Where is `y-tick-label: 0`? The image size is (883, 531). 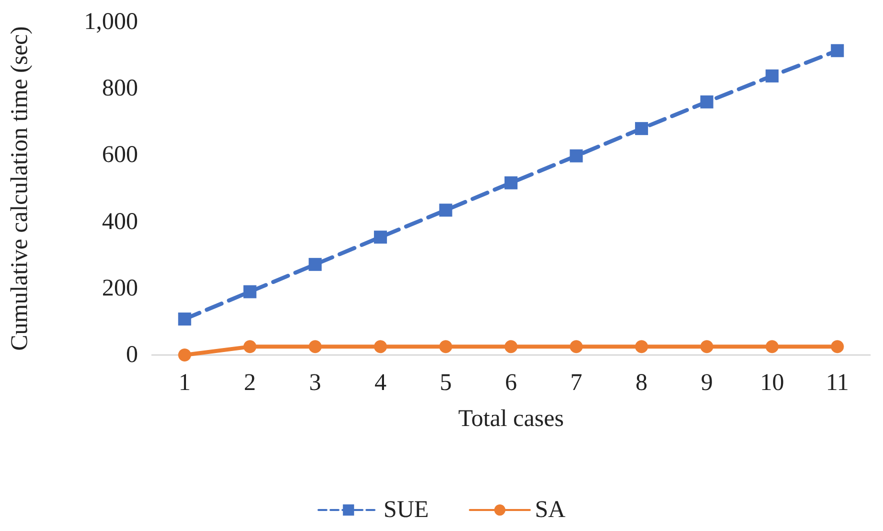
y-tick-label: 0 is located at coordinates (132, 355).